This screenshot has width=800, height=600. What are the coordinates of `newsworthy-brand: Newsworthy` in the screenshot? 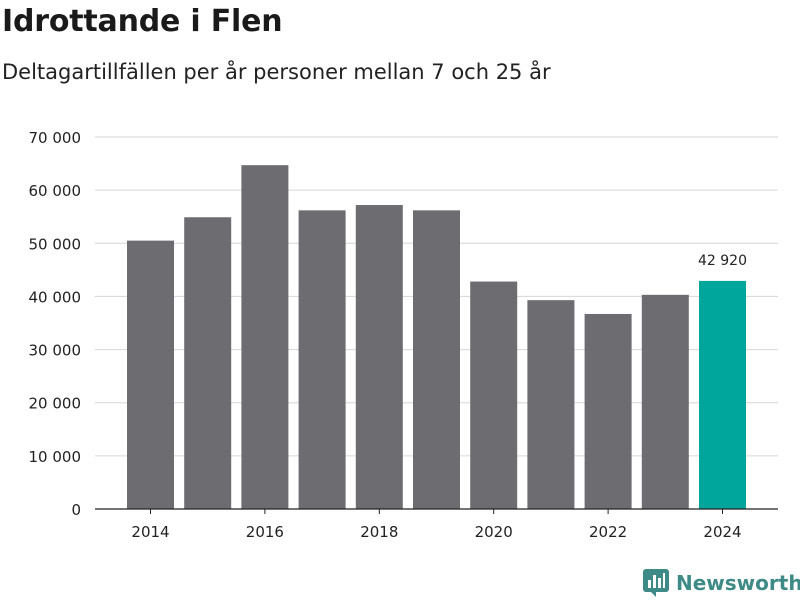 It's located at (721, 583).